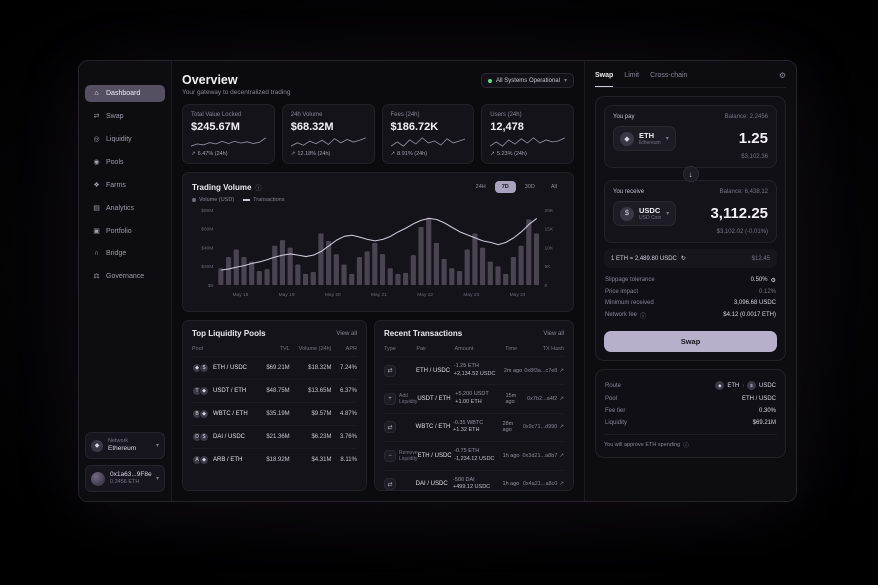 The image size is (878, 585). Describe the element at coordinates (125, 162) in the screenshot. I see `sidebar-item-pools: ◉ Pools` at that location.